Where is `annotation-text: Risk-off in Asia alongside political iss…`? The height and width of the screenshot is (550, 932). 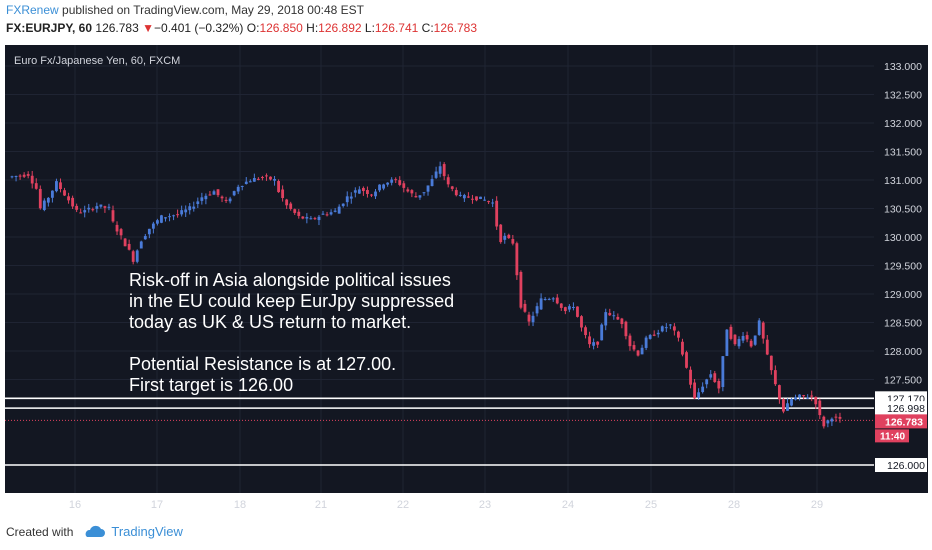
annotation-text: Risk-off in Asia alongside political iss… is located at coordinates (291, 332).